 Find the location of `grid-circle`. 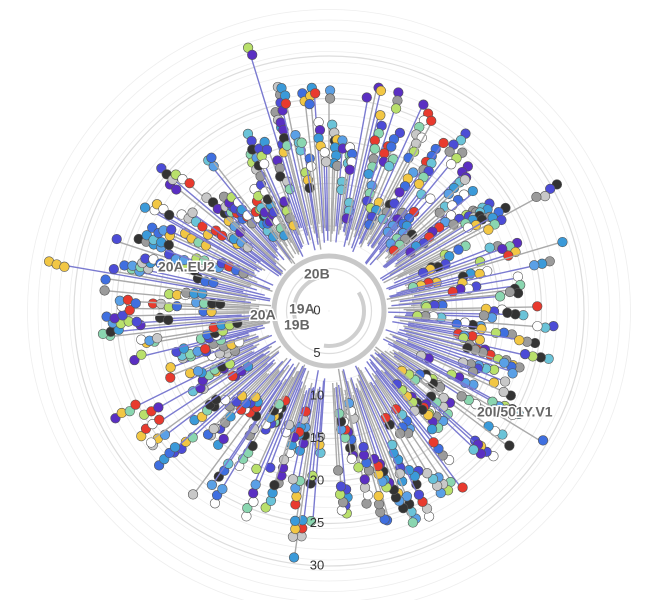

grid-circle is located at coordinates (329, 311).